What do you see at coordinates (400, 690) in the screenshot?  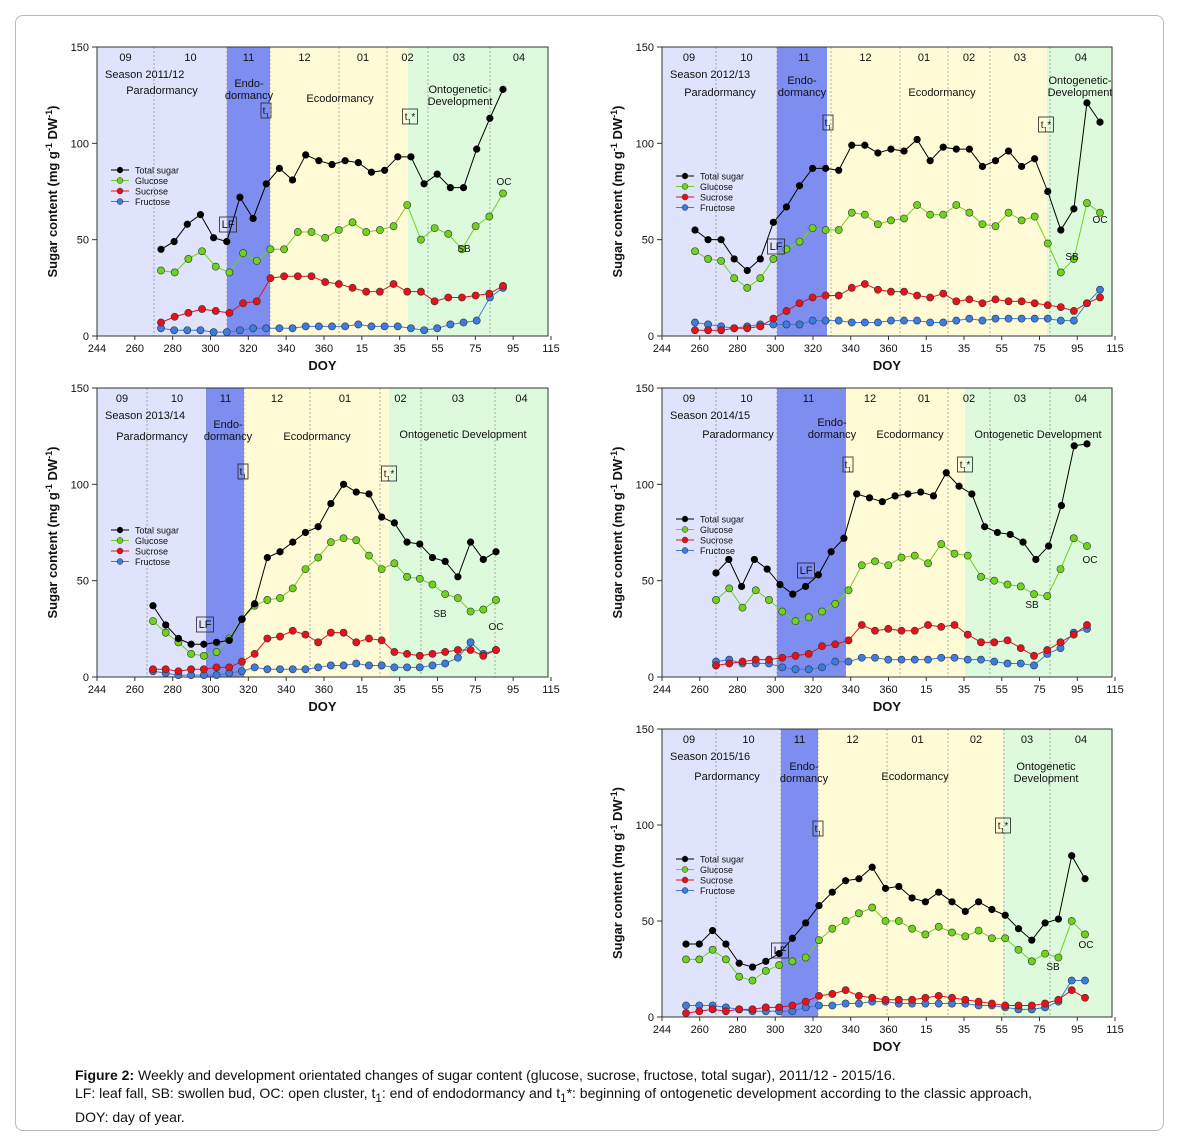 I see `x-tick-label: 35` at bounding box center [400, 690].